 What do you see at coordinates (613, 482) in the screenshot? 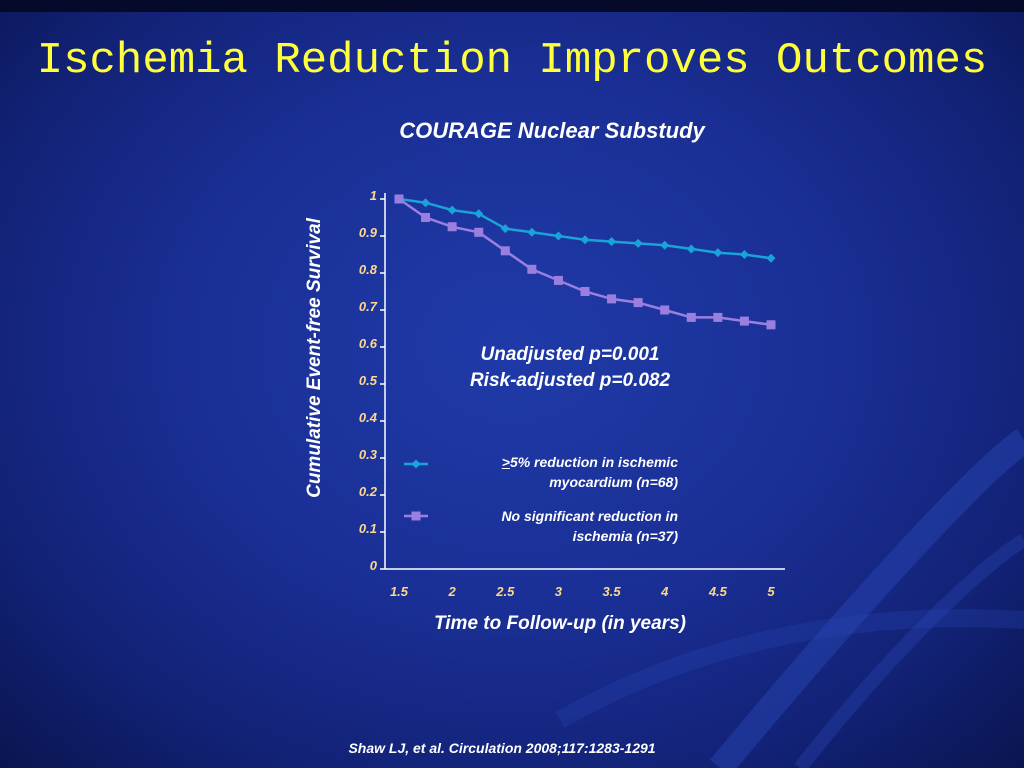
I see `legend-series1-line2: myocardium (n=68)` at bounding box center [613, 482].